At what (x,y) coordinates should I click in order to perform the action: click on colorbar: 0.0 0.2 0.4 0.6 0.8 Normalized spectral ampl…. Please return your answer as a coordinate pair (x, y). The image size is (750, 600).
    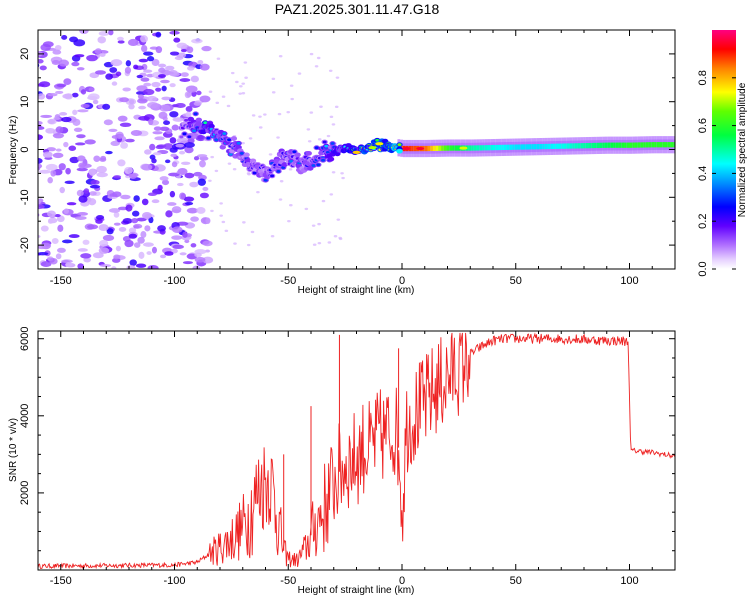
    Looking at the image, I should click on (722, 153).